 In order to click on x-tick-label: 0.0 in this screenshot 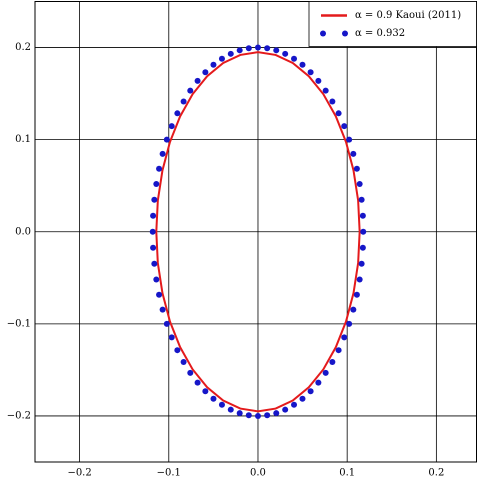, I will do `click(258, 473)`.